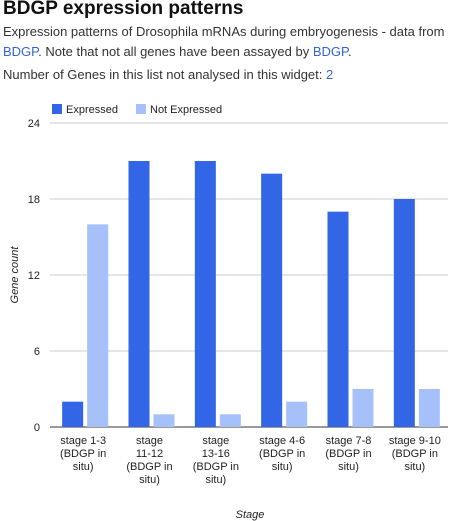 The width and height of the screenshot is (450, 521). Describe the element at coordinates (83, 441) in the screenshot. I see `x-category-label-line: stage 1-3` at that location.